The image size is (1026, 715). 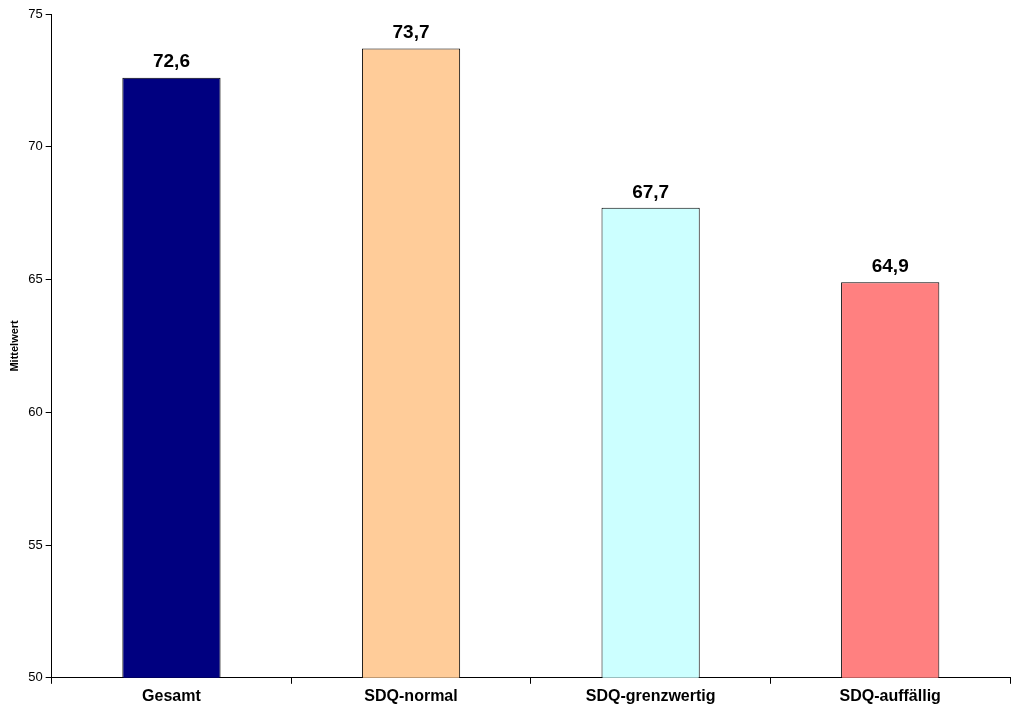 What do you see at coordinates (13, 345) in the screenshot?
I see `y-axis-title: Mittelwert` at bounding box center [13, 345].